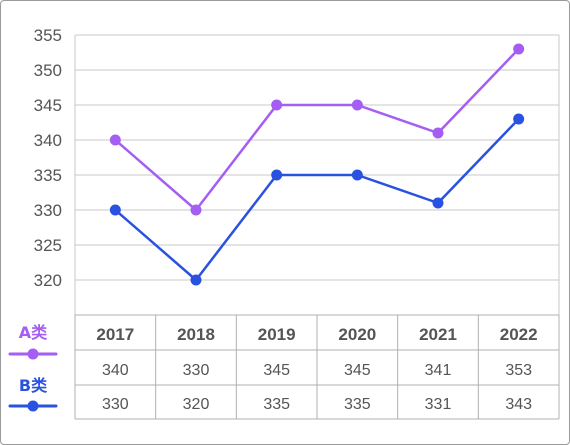 The image size is (570, 445). What do you see at coordinates (277, 334) in the screenshot?
I see `table-year-header: 2019` at bounding box center [277, 334].